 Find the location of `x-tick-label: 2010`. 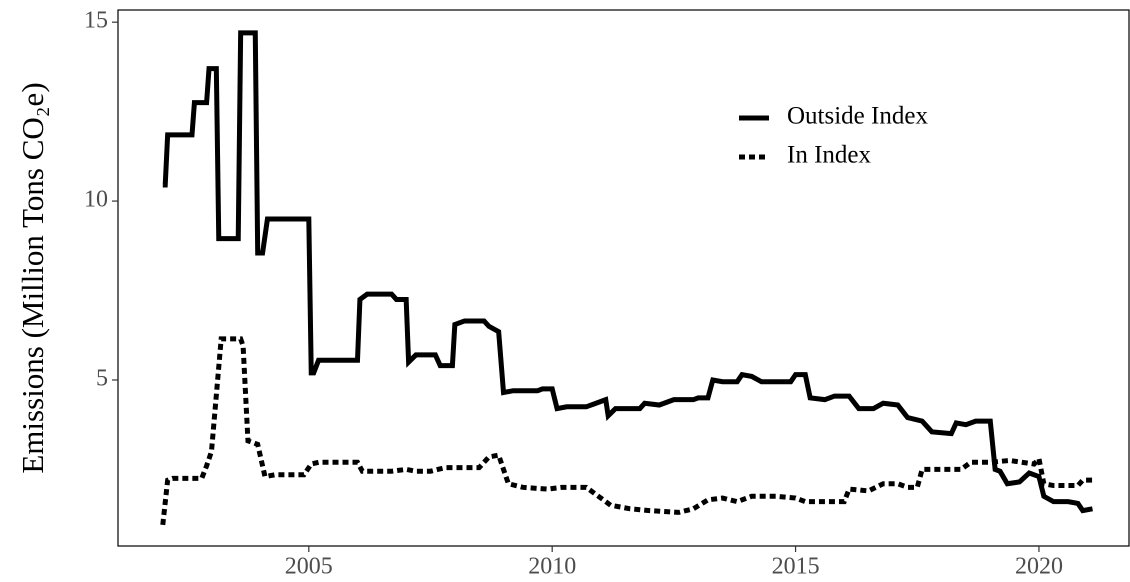

x-tick-label: 2010 is located at coordinates (552, 567).